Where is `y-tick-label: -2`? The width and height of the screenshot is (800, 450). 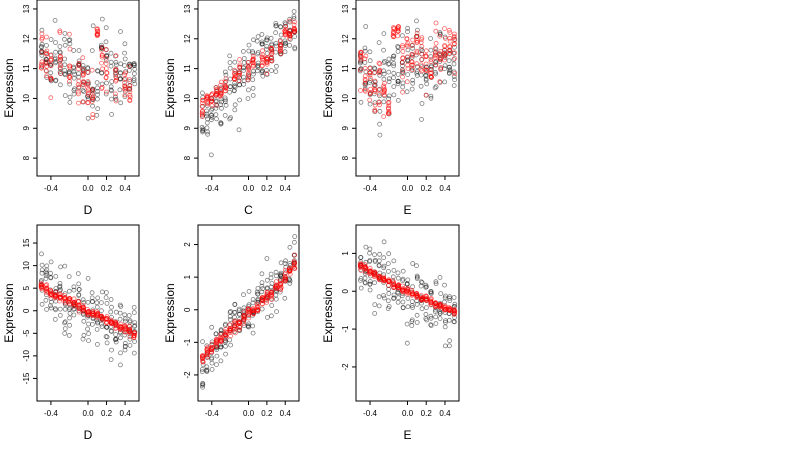 y-tick-label: -2 is located at coordinates (345, 367).